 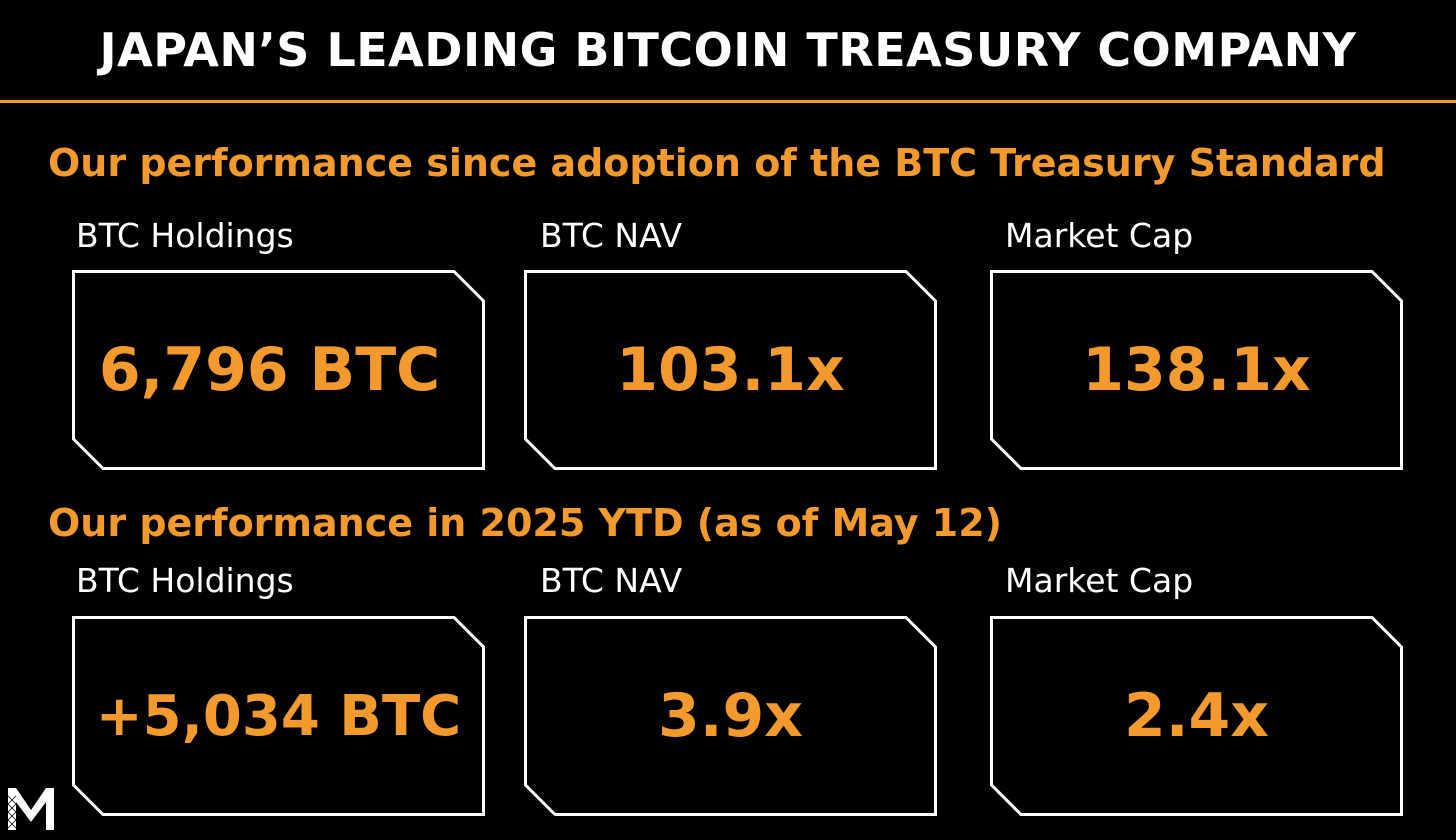 I want to click on metric-card-btc-nav: 103.1x, so click(x=730, y=370).